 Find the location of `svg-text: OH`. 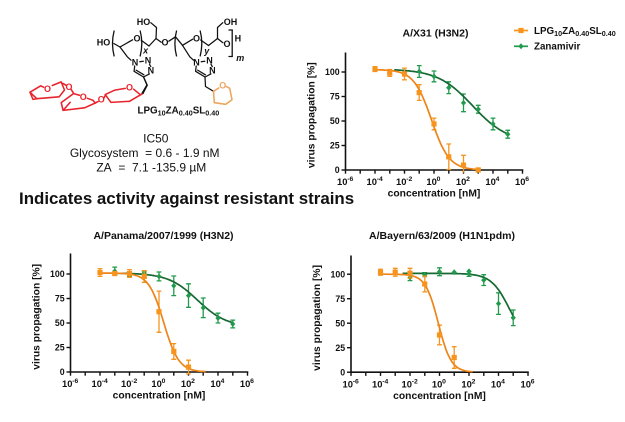

svg-text: OH is located at coordinates (231, 22).